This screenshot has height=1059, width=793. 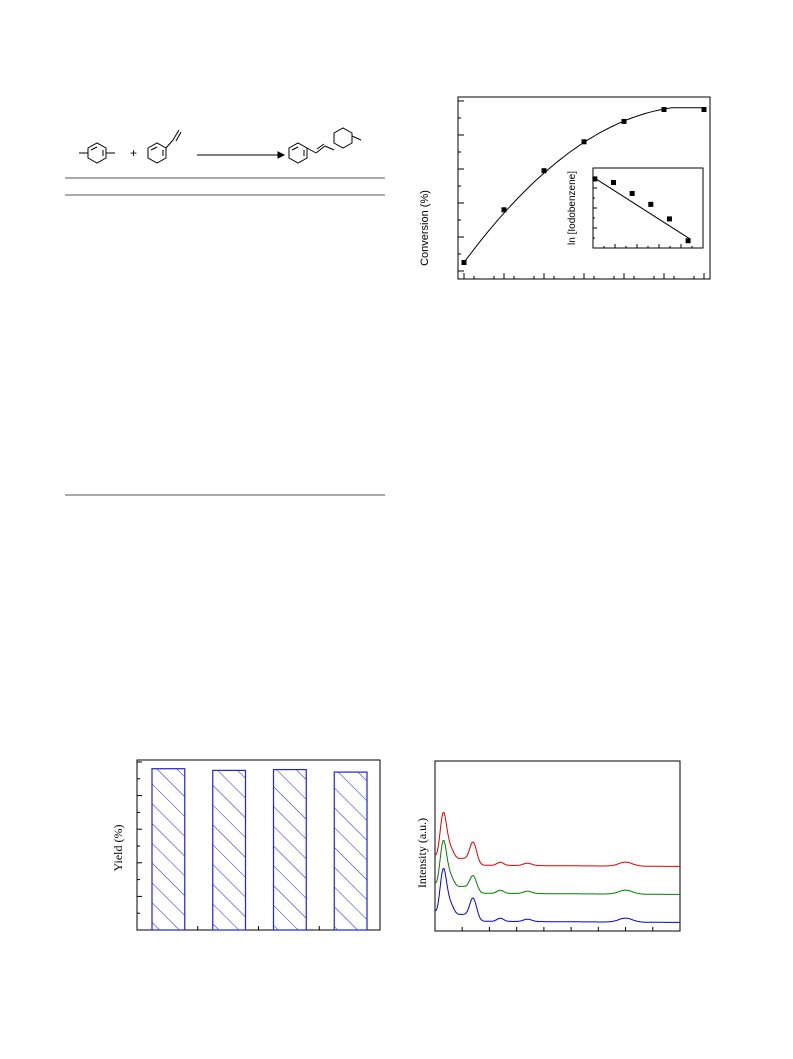 I want to click on conversion-chart: Conversion (%) ln [Iodobenzene], so click(x=570, y=193).